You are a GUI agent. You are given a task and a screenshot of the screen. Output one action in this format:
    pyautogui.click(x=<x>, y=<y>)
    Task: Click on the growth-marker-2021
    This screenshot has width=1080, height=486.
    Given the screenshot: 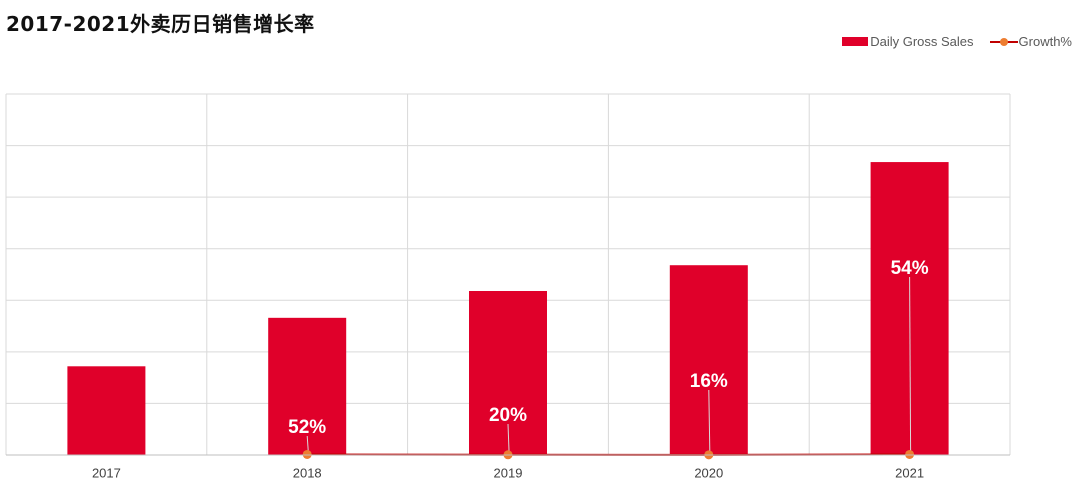 What is the action you would take?
    pyautogui.click(x=910, y=454)
    